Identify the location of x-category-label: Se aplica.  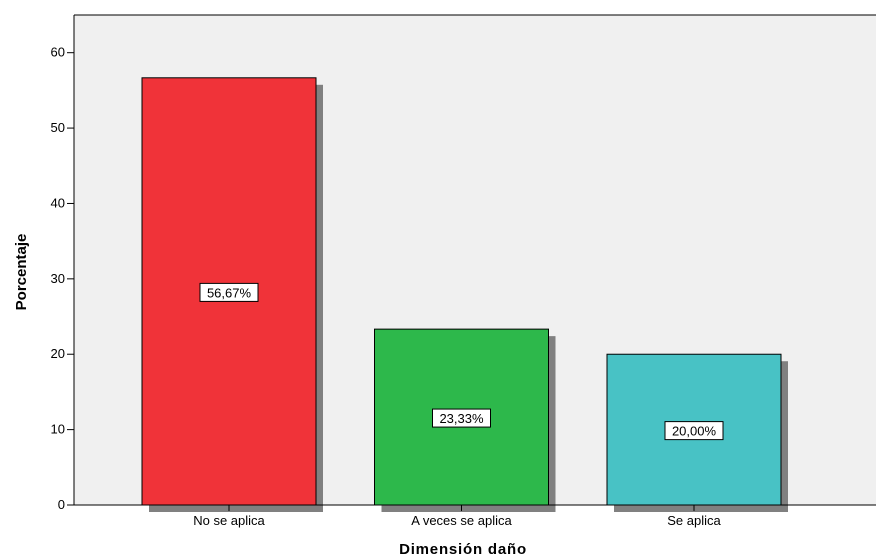
(694, 520).